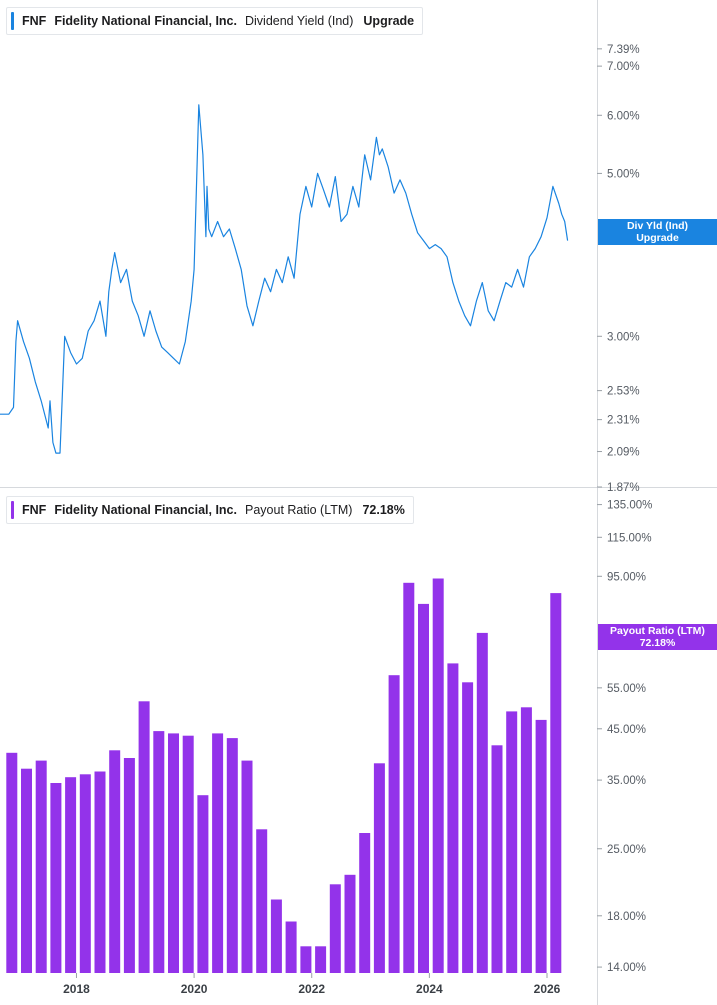 This screenshot has width=717, height=1005. What do you see at coordinates (623, 337) in the screenshot?
I see `yield-axis-tick-label: 3.00%` at bounding box center [623, 337].